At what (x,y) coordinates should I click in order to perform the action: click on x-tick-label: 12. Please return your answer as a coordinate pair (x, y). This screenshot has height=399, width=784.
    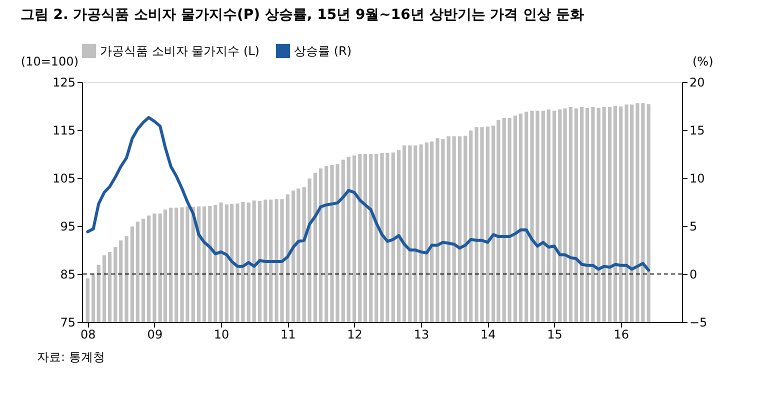
    Looking at the image, I should click on (354, 335).